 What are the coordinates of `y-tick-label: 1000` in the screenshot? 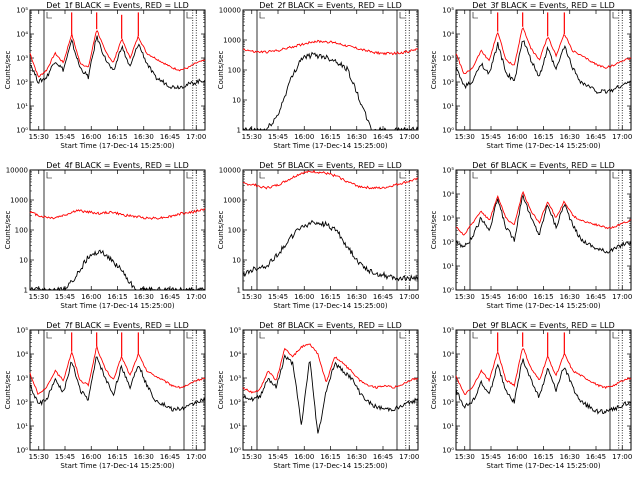 It's located at (232, 201).